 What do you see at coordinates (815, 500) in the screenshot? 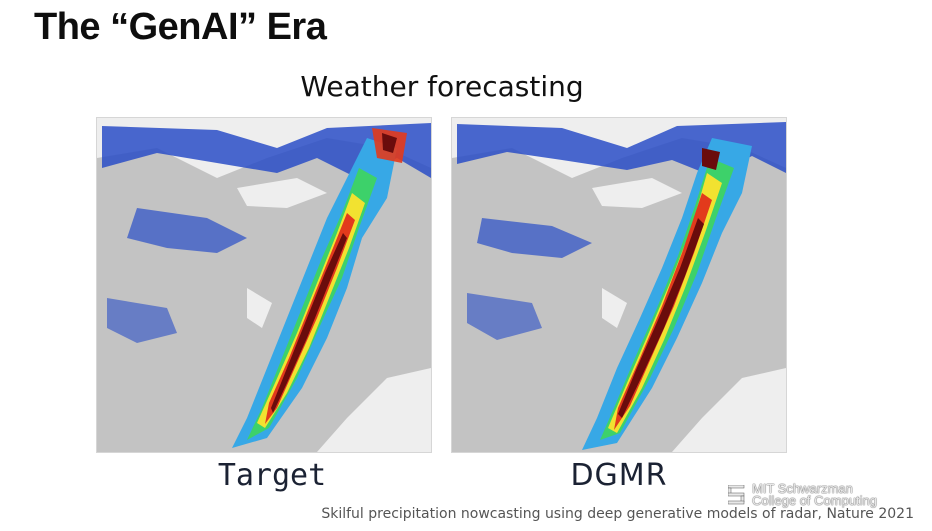
I see `logo-line-2: College of Computing` at bounding box center [815, 500].